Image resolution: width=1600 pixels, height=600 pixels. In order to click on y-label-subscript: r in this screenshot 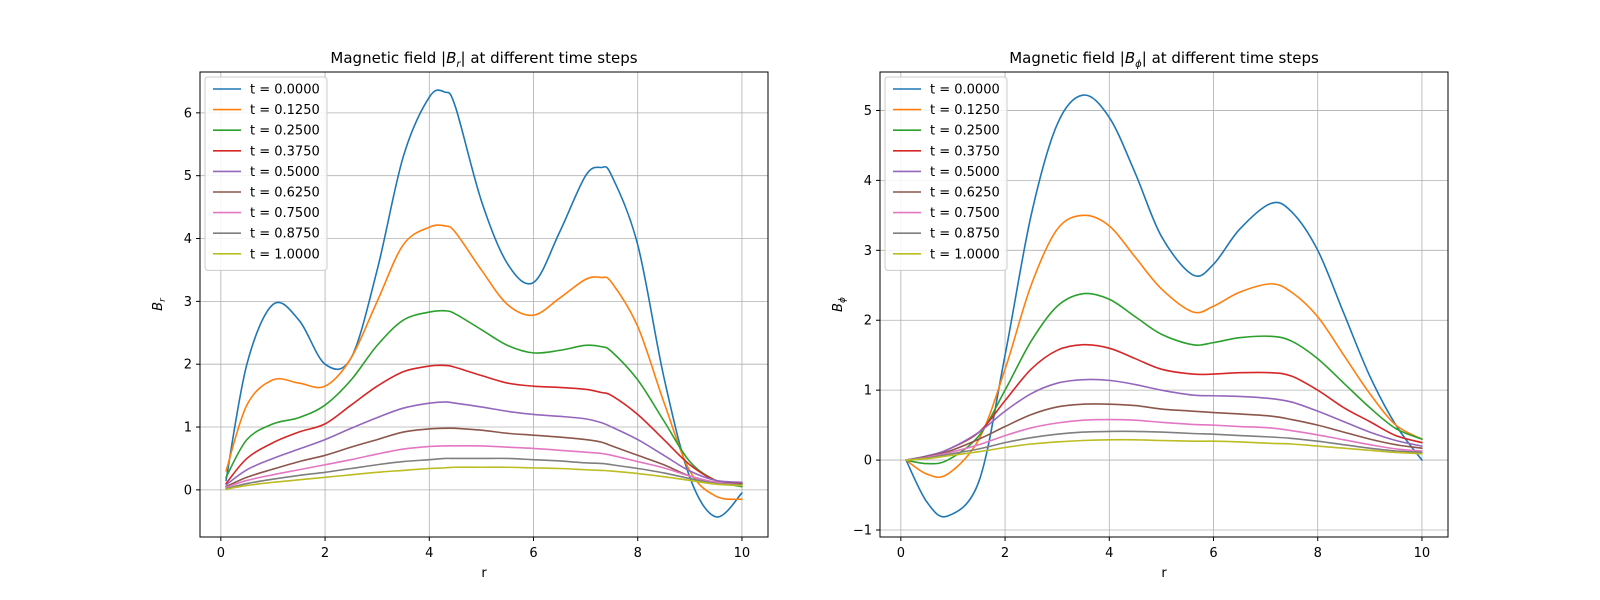, I will do `click(163, 299)`.